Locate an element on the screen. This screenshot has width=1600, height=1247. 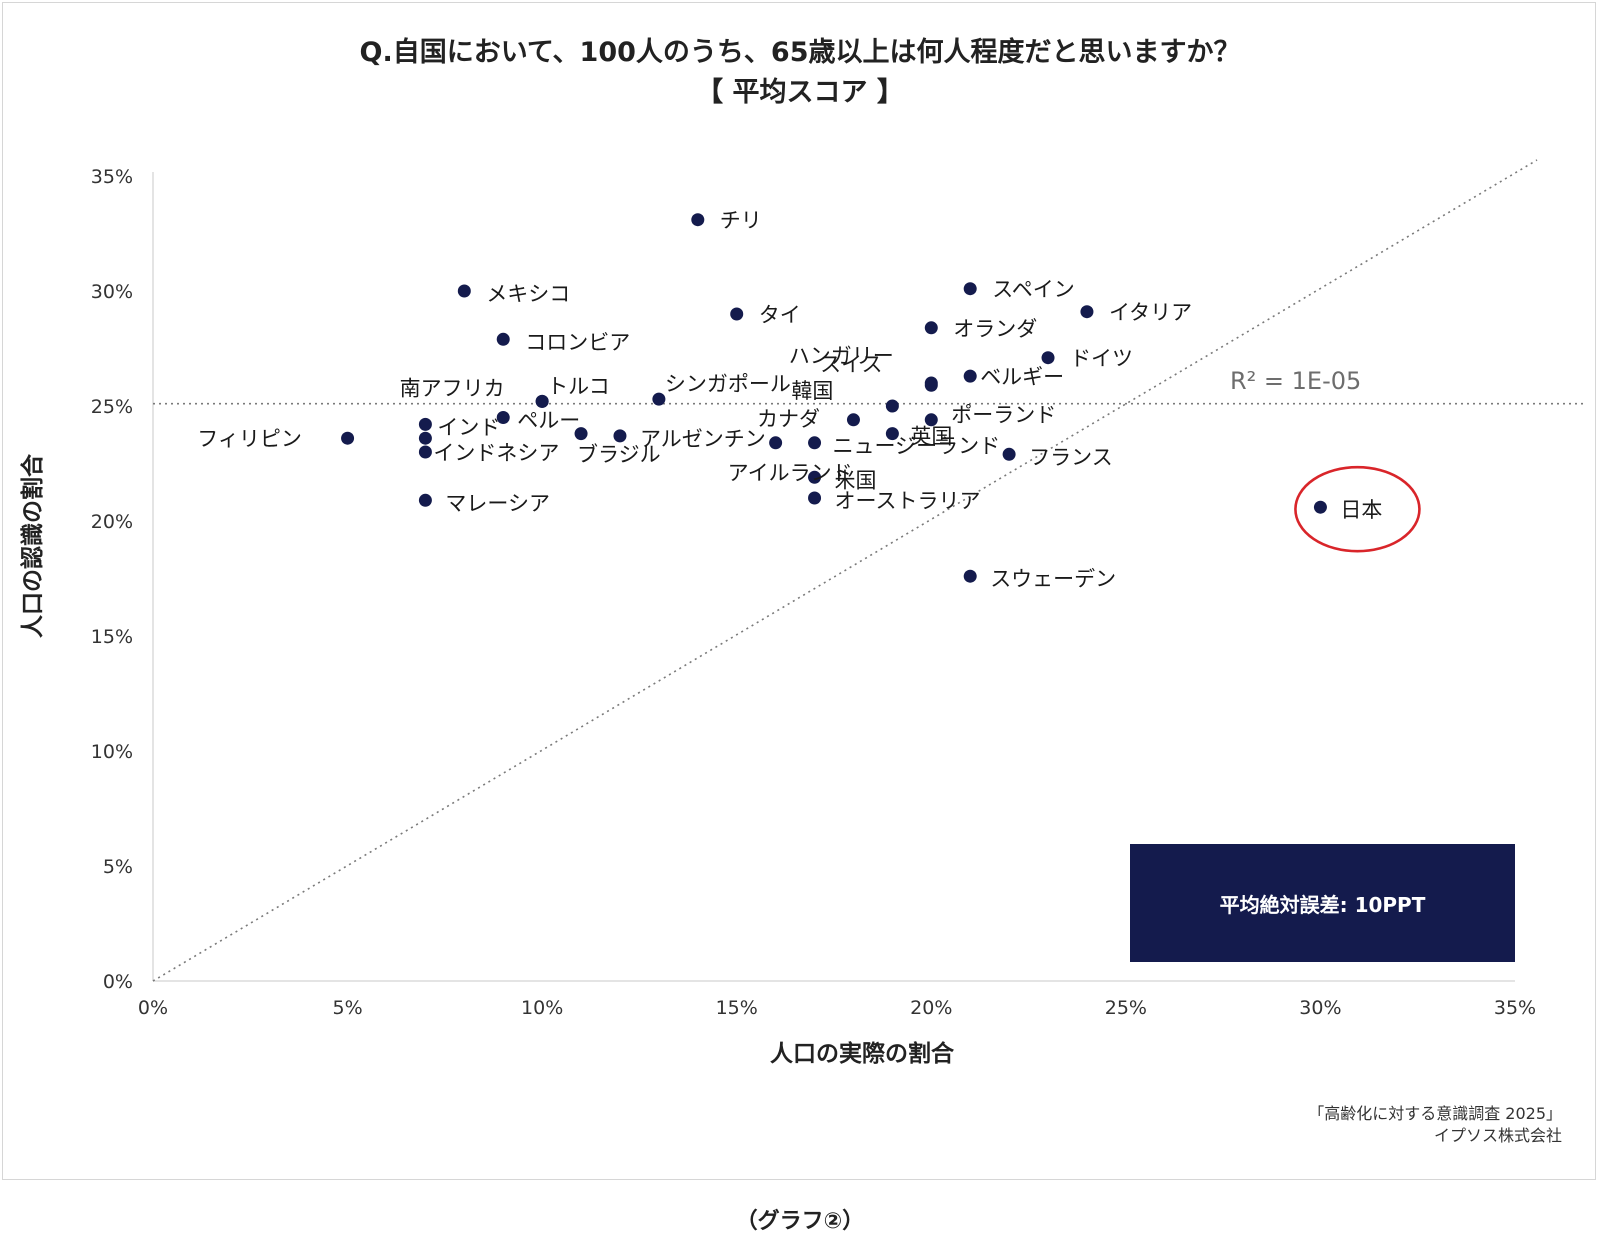
point-label: トルコ is located at coordinates (578, 386).